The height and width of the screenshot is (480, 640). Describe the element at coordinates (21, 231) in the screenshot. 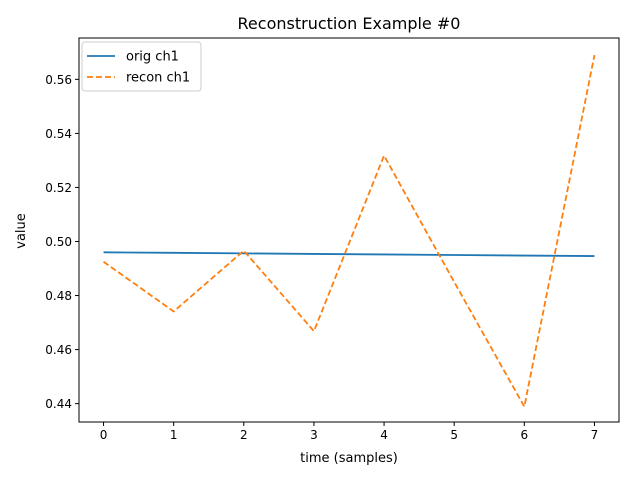

I see `y-axis-label: value` at that location.